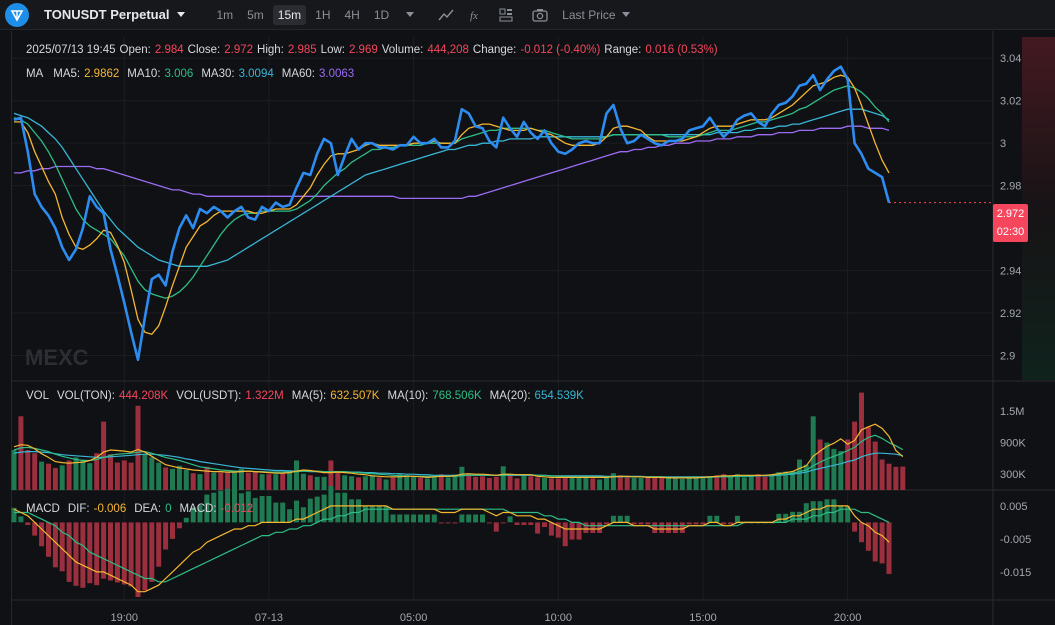  What do you see at coordinates (410, 14) in the screenshot?
I see `more-timeframes-icon` at bounding box center [410, 14].